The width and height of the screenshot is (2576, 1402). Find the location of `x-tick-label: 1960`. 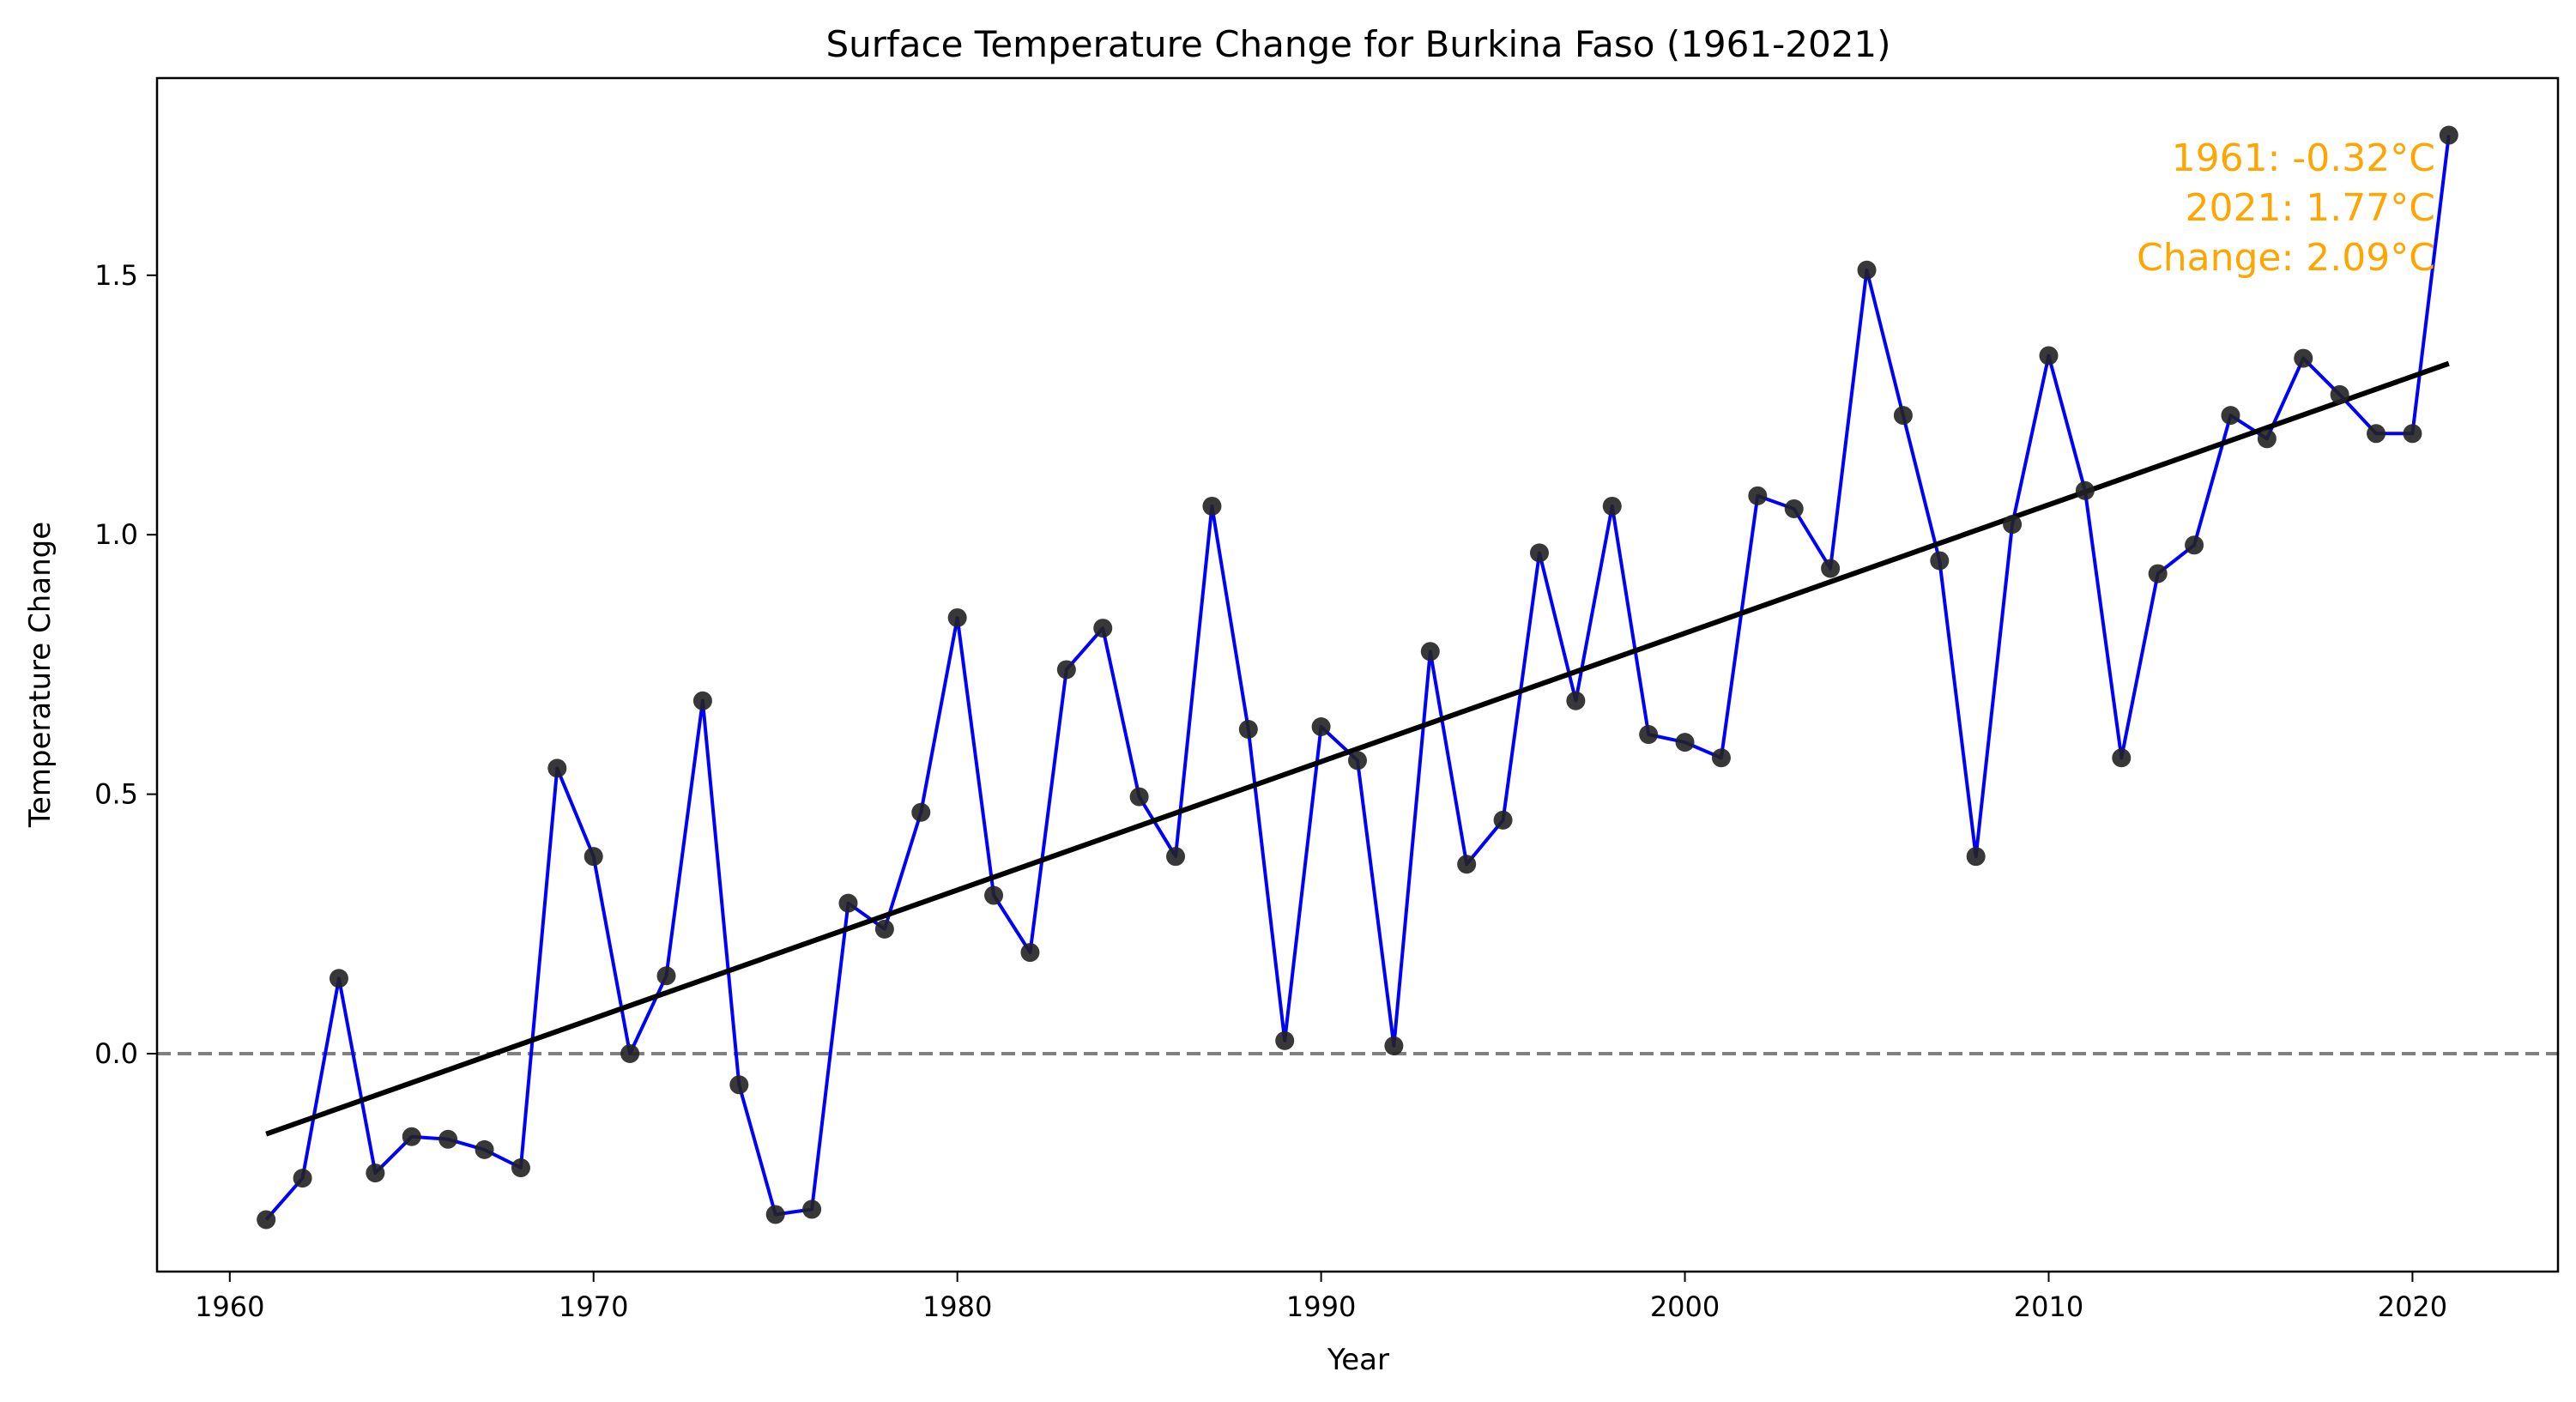

x-tick-label: 1960 is located at coordinates (229, 1306).